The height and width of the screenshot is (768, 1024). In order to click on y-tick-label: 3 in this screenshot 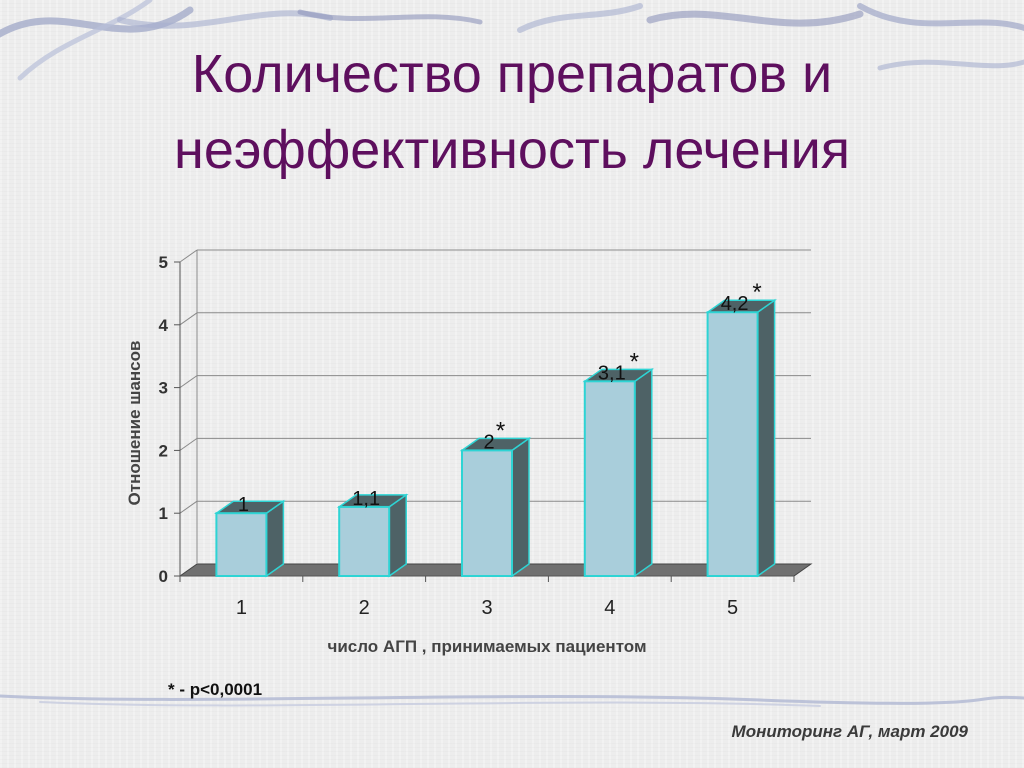, I will do `click(163, 388)`.